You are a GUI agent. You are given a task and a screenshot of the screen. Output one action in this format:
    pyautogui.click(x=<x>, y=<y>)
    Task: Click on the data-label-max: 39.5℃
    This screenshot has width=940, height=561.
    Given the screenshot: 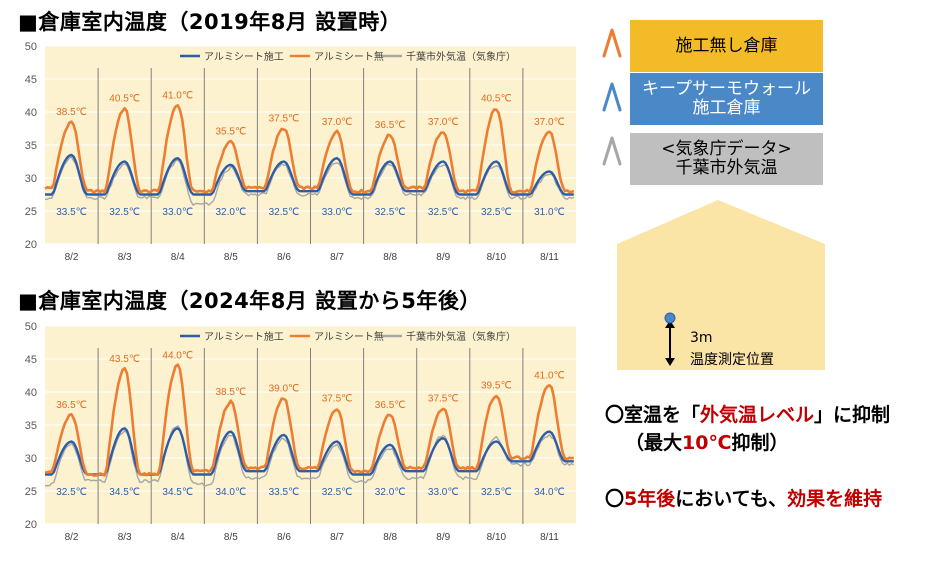 What is the action you would take?
    pyautogui.click(x=496, y=385)
    